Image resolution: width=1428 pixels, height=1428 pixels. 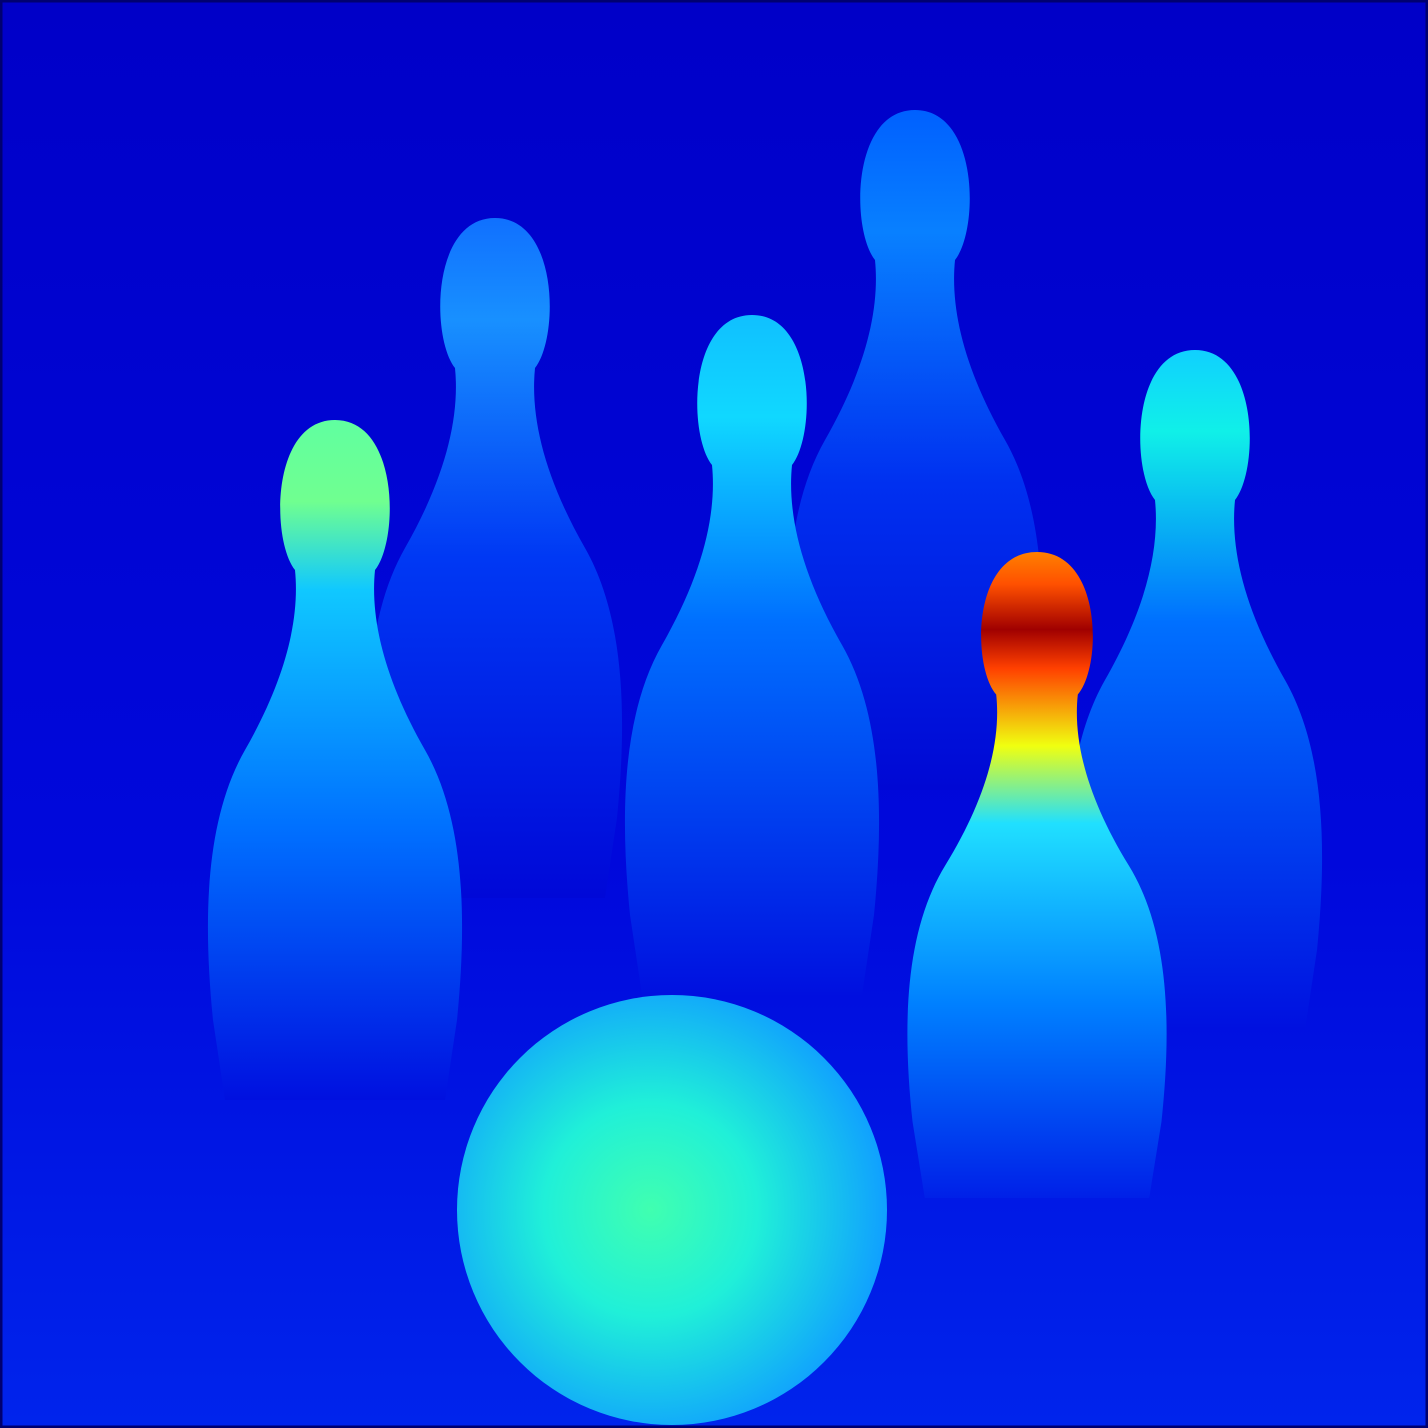 What do you see at coordinates (672, 1210) in the screenshot?
I see `ball` at bounding box center [672, 1210].